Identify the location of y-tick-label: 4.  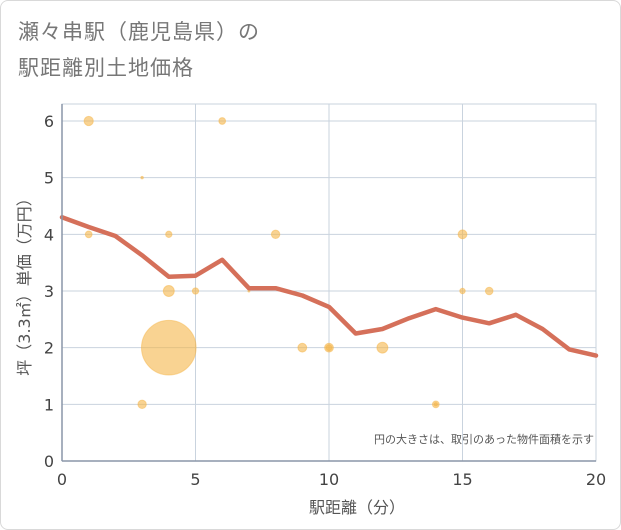
(49, 234).